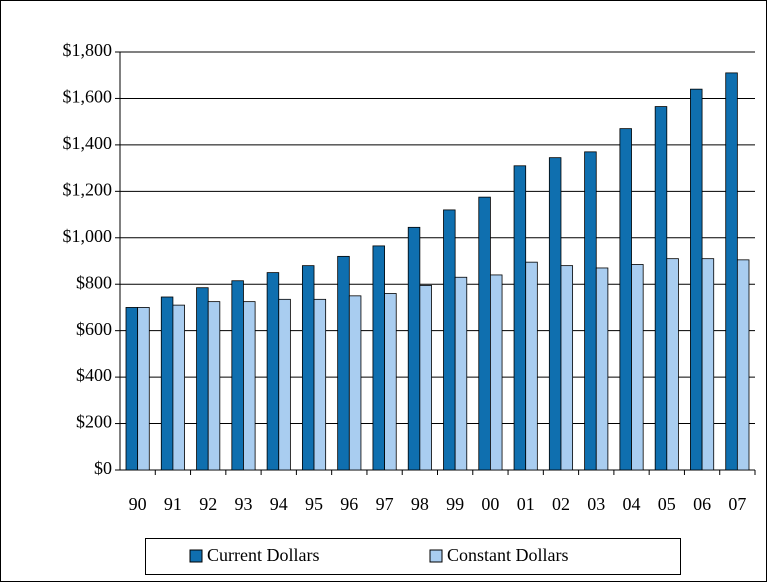 This screenshot has width=767, height=587. What do you see at coordinates (243, 504) in the screenshot?
I see `x-tick-label: 93` at bounding box center [243, 504].